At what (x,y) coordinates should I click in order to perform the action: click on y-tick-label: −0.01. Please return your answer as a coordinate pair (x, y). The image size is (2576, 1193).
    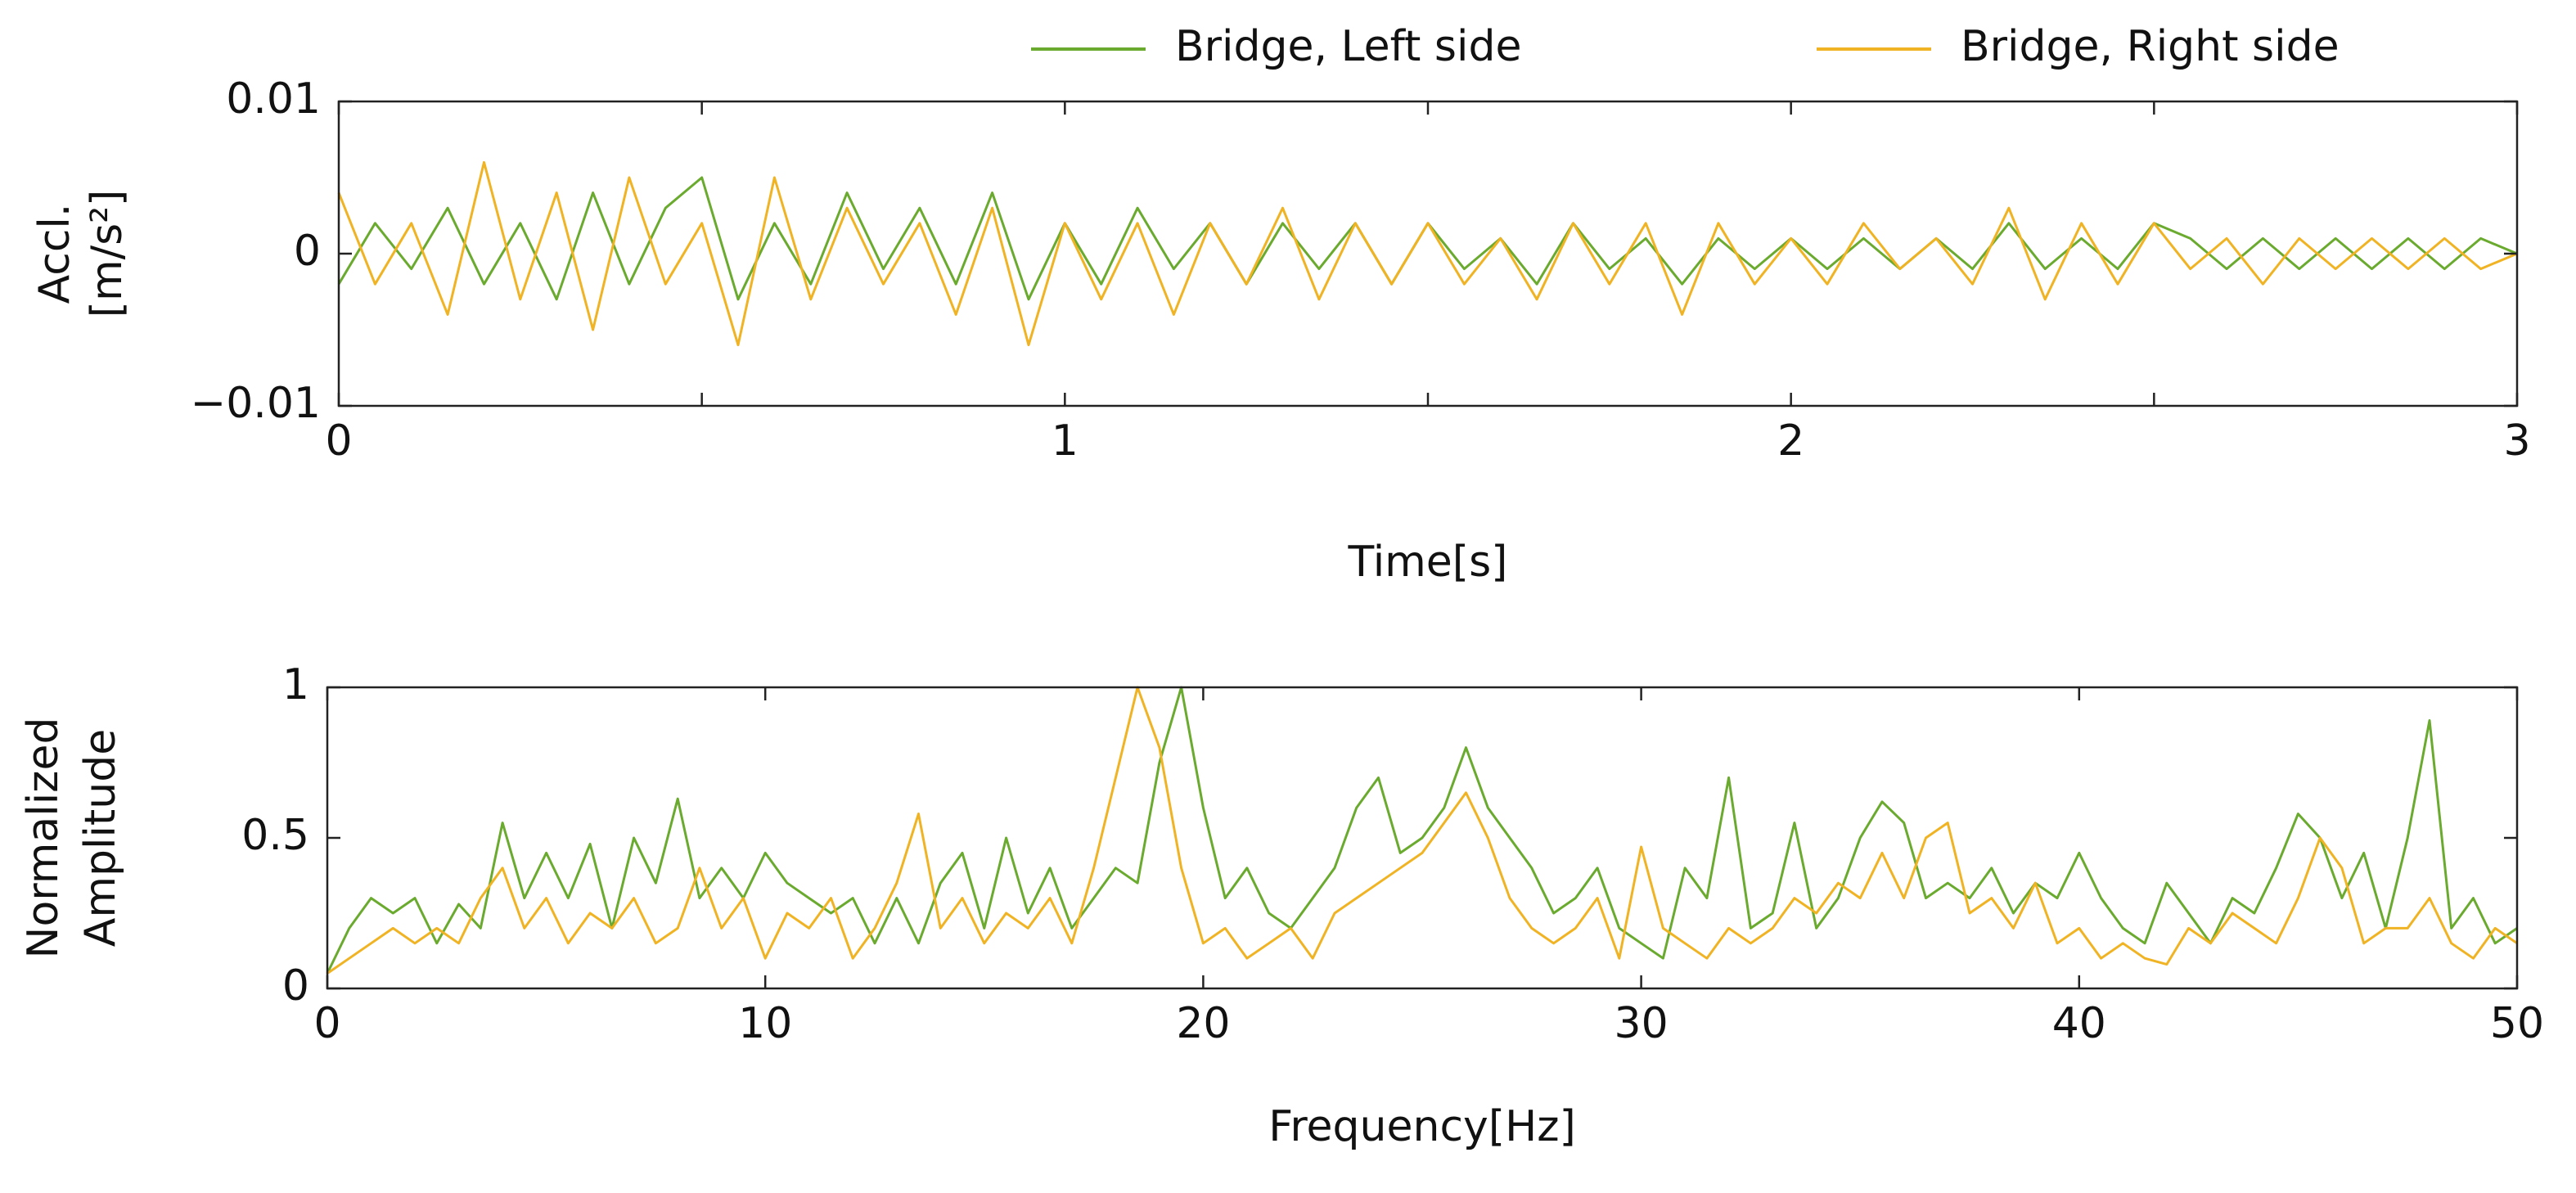
    Looking at the image, I should click on (256, 403).